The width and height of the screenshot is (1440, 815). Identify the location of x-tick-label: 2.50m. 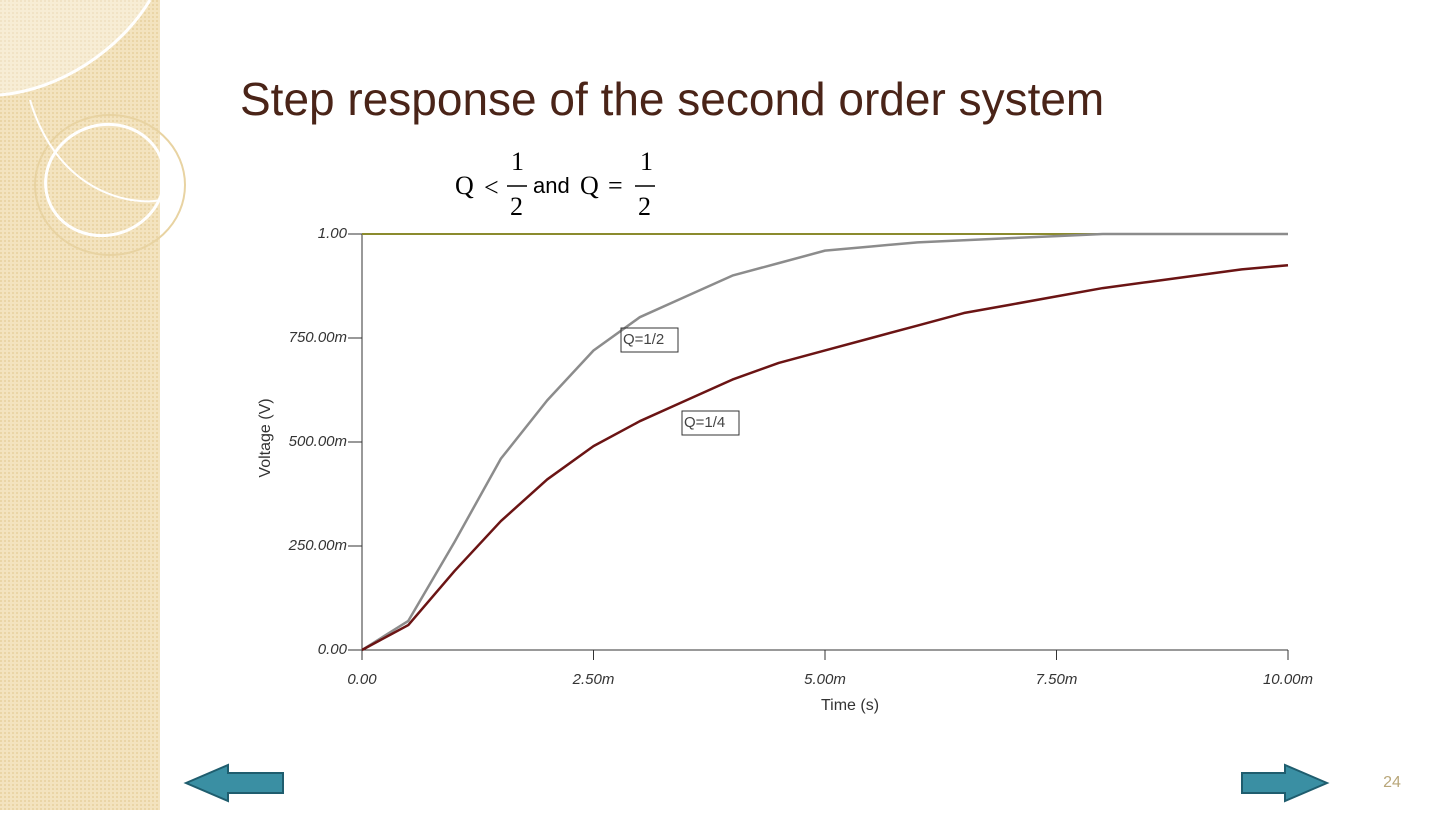
(593, 679).